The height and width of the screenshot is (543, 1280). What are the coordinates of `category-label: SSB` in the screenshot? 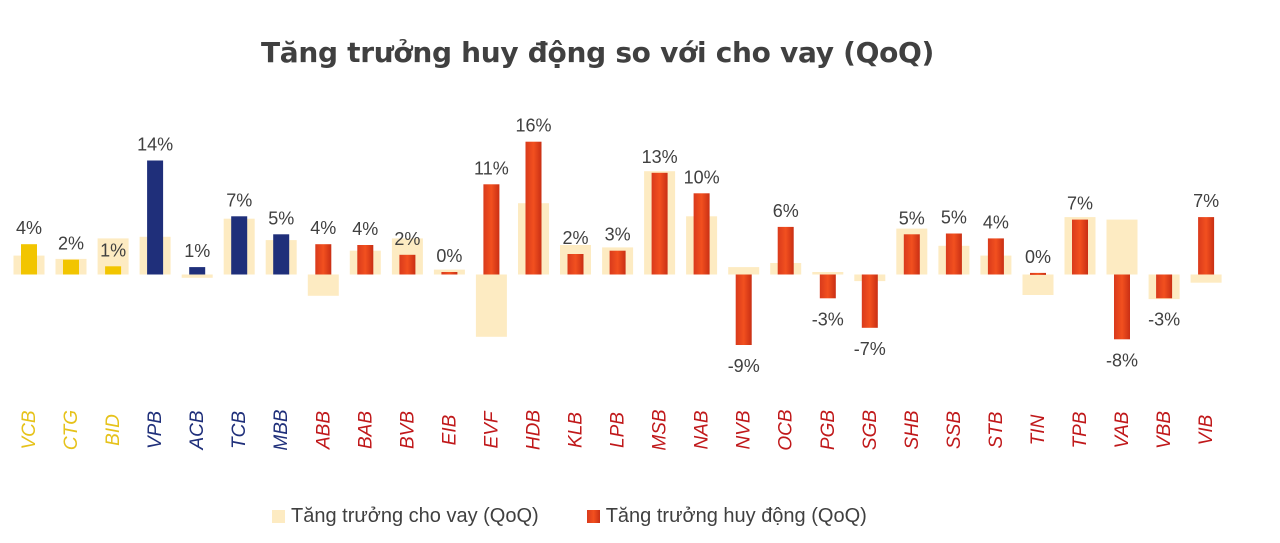 It's located at (954, 430).